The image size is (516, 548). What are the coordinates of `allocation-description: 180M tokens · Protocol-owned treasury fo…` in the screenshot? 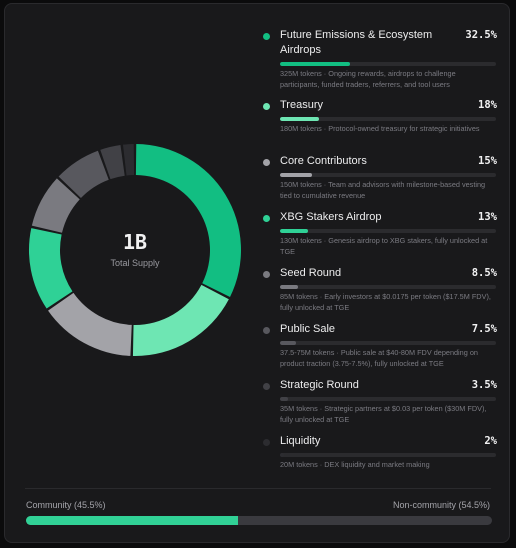 It's located at (380, 128).